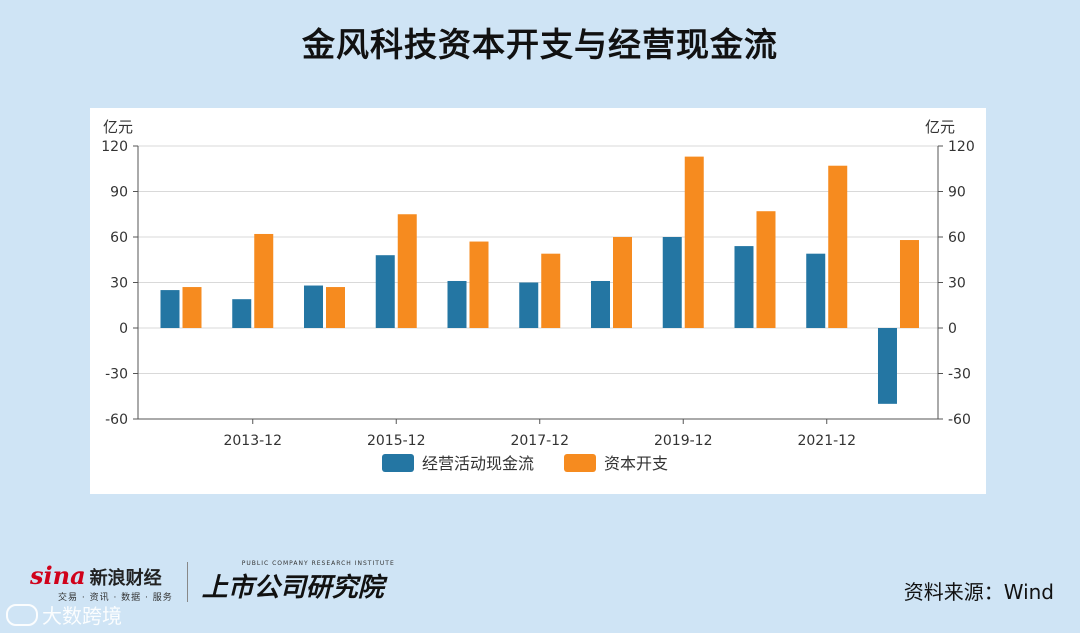 The height and width of the screenshot is (633, 1080). Describe the element at coordinates (318, 563) in the screenshot. I see `research-logo-en: PUBLIC COMPANY RESEARCH INSTITUTE` at that location.